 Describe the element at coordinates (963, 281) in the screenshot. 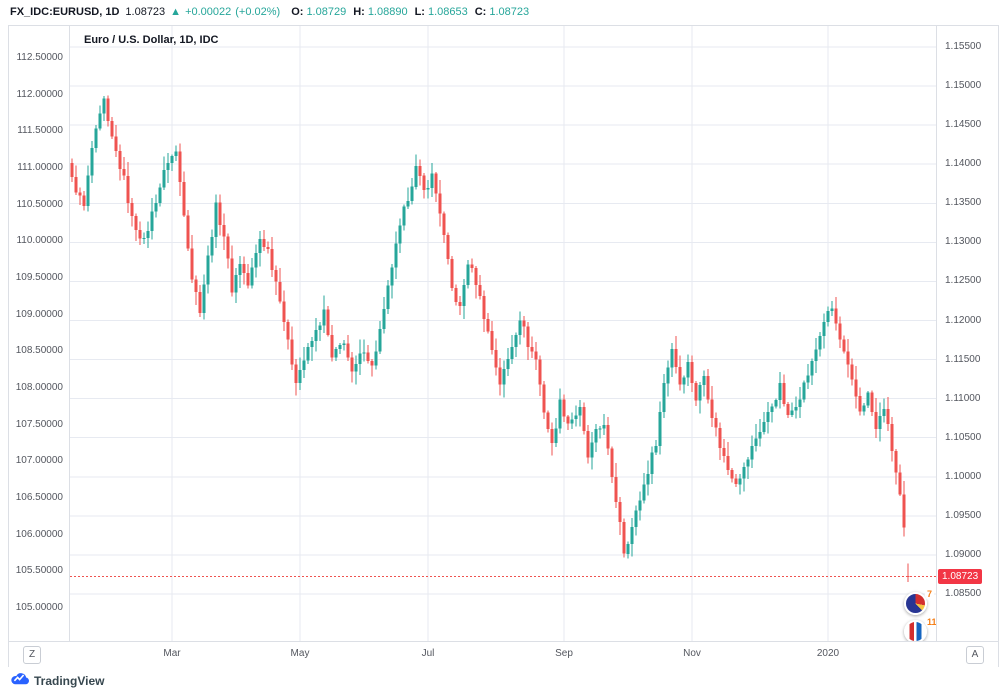

I see `right-axis-label: 1.12500` at that location.